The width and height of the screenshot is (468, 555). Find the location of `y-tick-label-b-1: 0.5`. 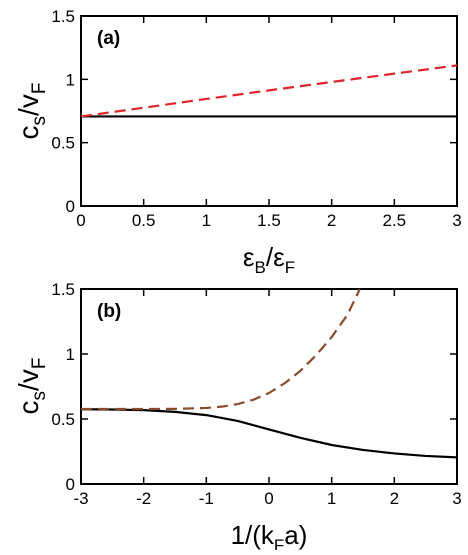

y-tick-label-b-1: 0.5 is located at coordinates (63, 419).